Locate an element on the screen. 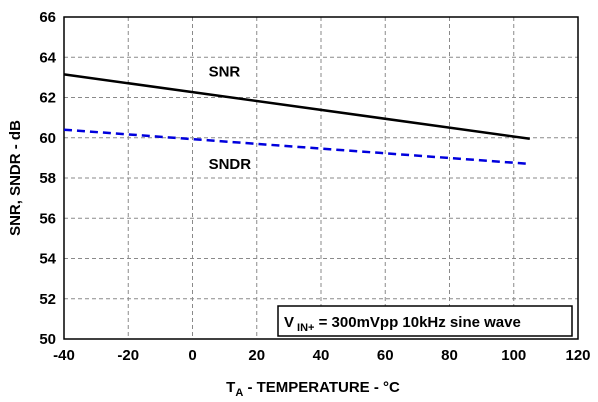 Image resolution: width=598 pixels, height=402 pixels. y-tick-label: 52 is located at coordinates (47, 299).